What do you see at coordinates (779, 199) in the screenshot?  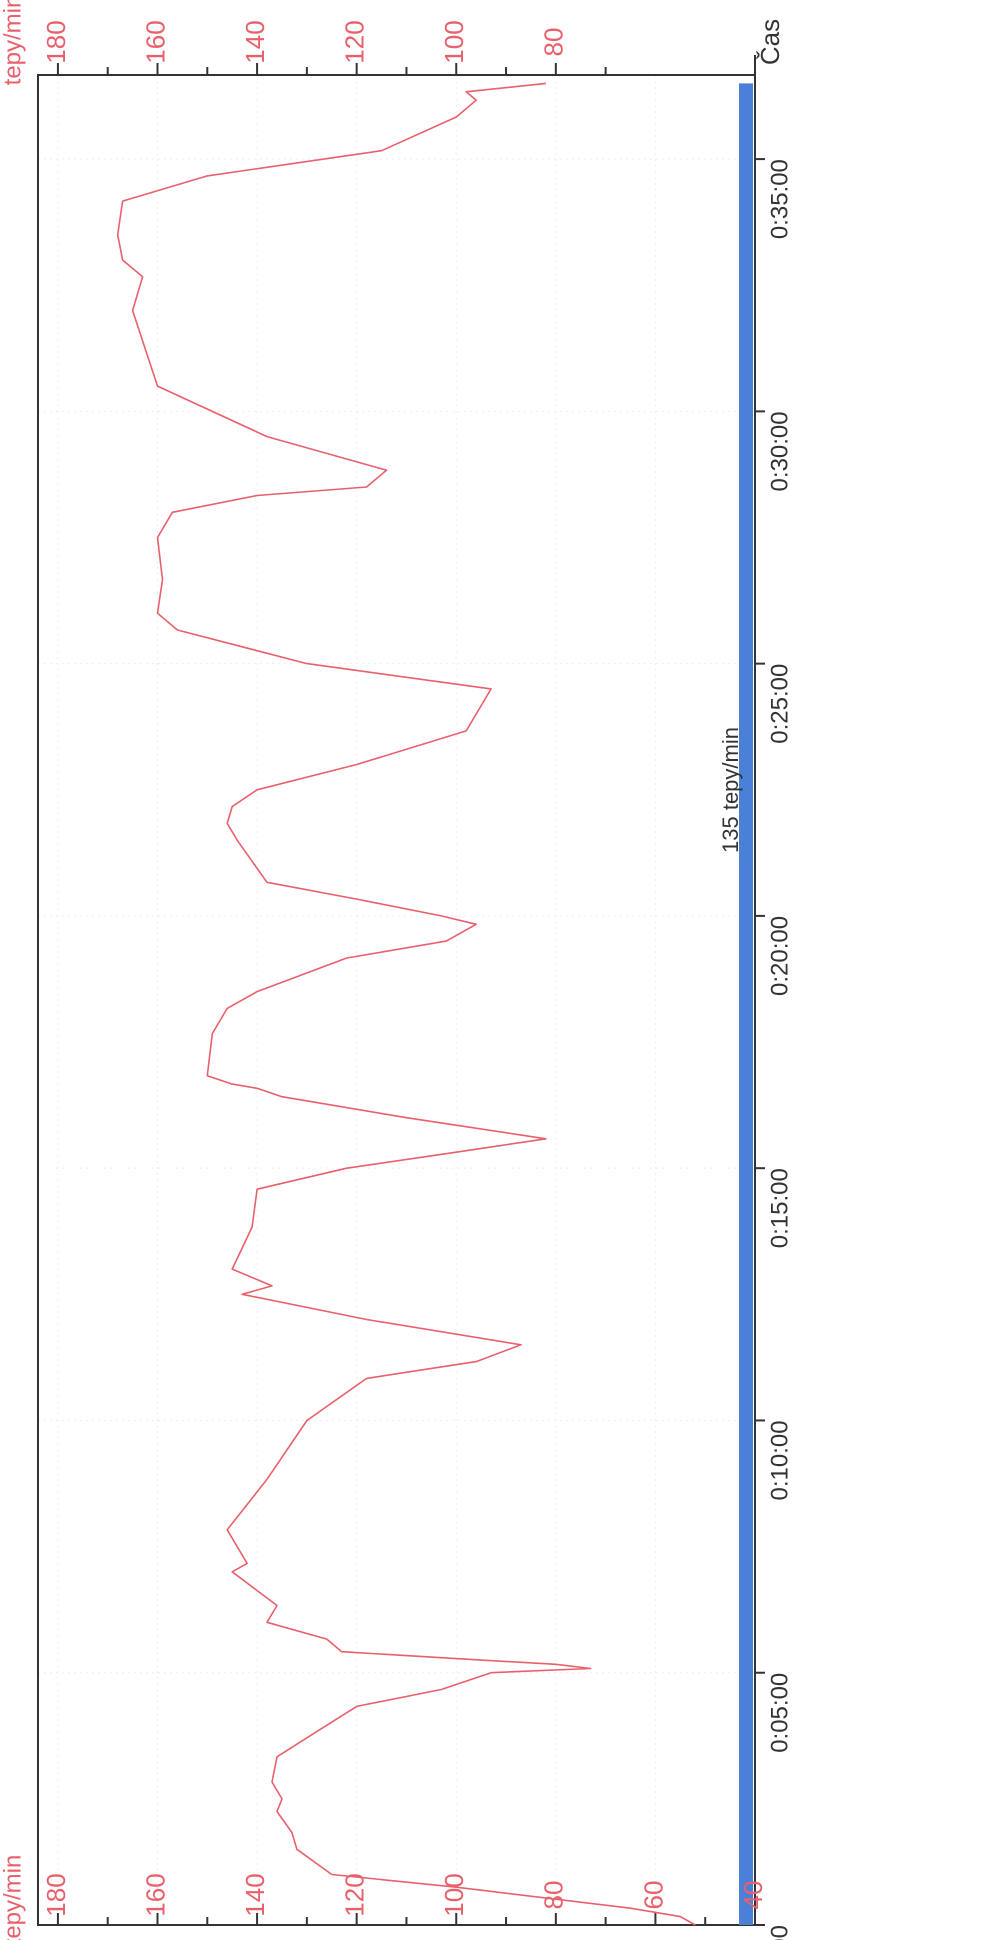 I see `time-tick-label: 0:35:00` at bounding box center [779, 199].